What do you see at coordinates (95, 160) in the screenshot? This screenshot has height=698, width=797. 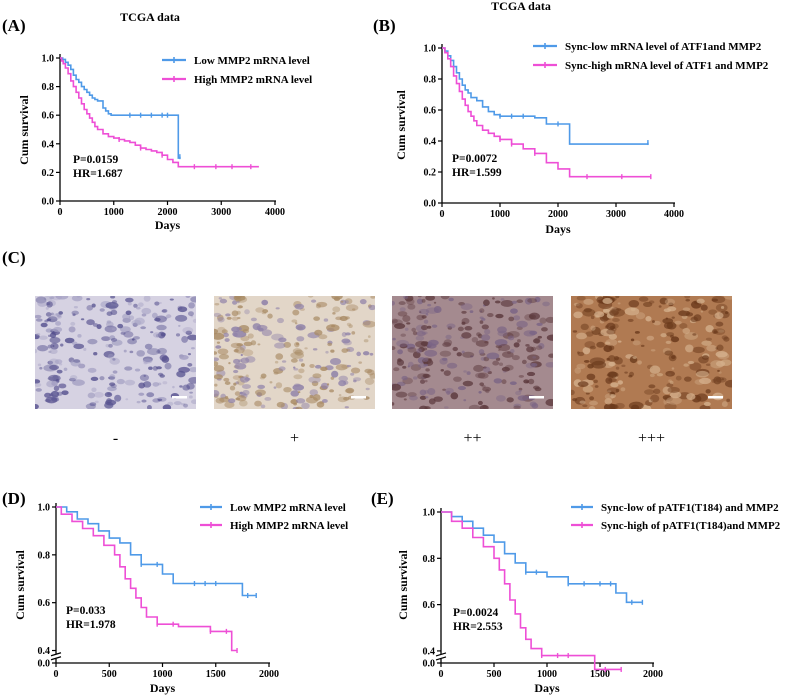 I see `stat-text: P=0.0159` at bounding box center [95, 160].